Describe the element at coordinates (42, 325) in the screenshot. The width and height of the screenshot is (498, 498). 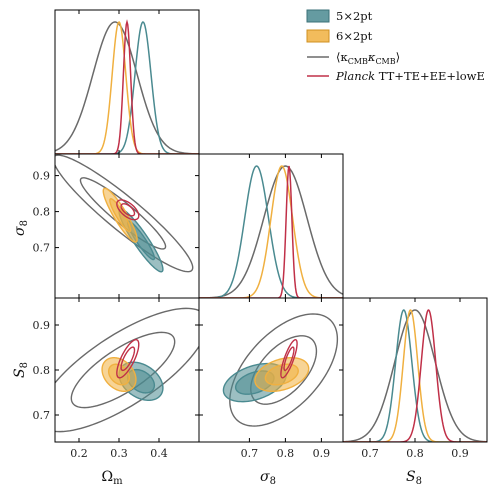
I see `y-tick-label-S8: 0.9` at that location.